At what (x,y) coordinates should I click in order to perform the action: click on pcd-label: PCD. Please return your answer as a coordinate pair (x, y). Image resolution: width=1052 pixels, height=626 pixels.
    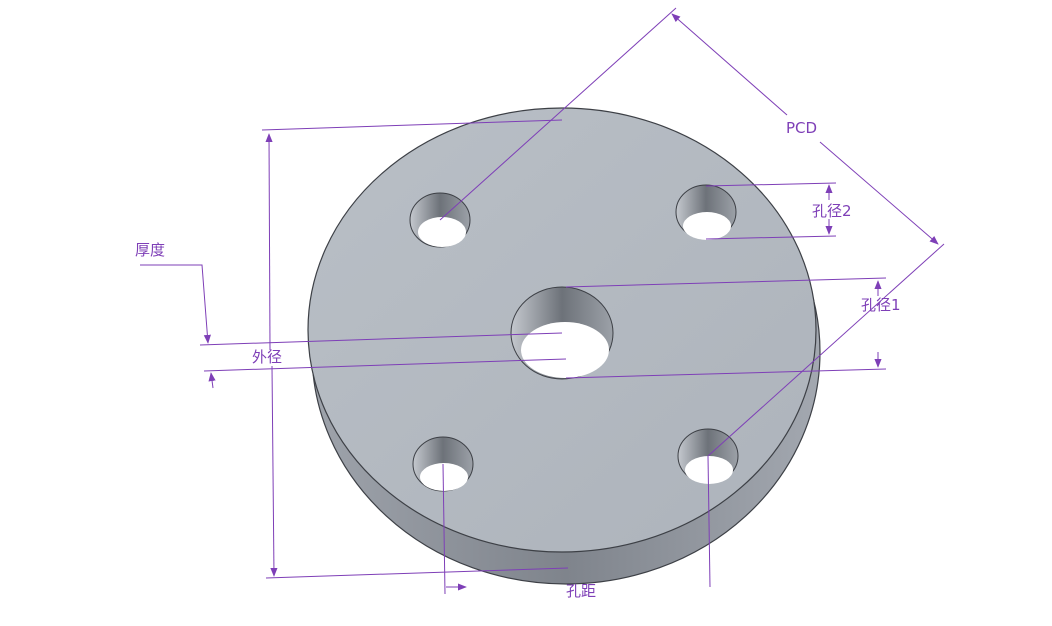
    Looking at the image, I should click on (801, 128).